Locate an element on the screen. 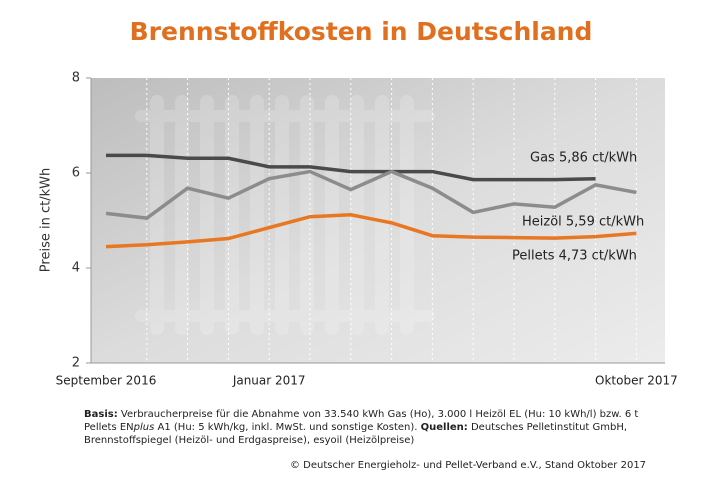  series-label: Heizöl 5,59 ct/kWh is located at coordinates (583, 222).